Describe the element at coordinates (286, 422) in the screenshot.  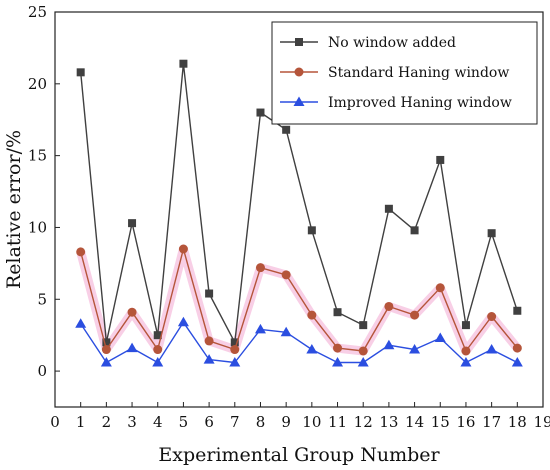
I see `x-tick-label-9: 9` at that location.